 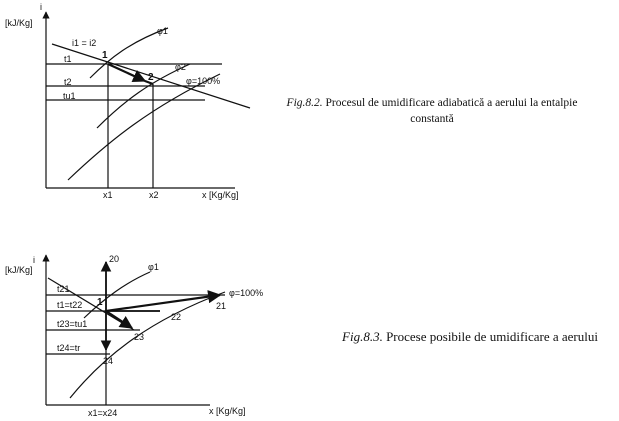 I want to click on fig2-x-label: x [Kg/Kg], so click(x=227, y=411).